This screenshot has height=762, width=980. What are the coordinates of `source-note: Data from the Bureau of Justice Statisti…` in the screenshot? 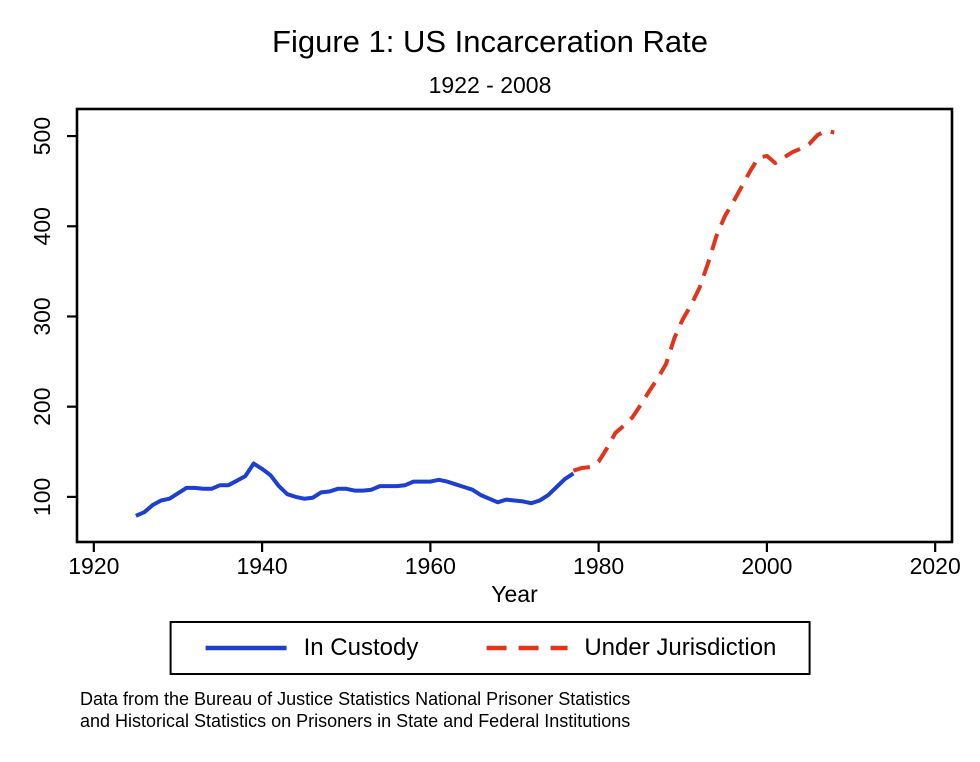 It's located at (355, 710).